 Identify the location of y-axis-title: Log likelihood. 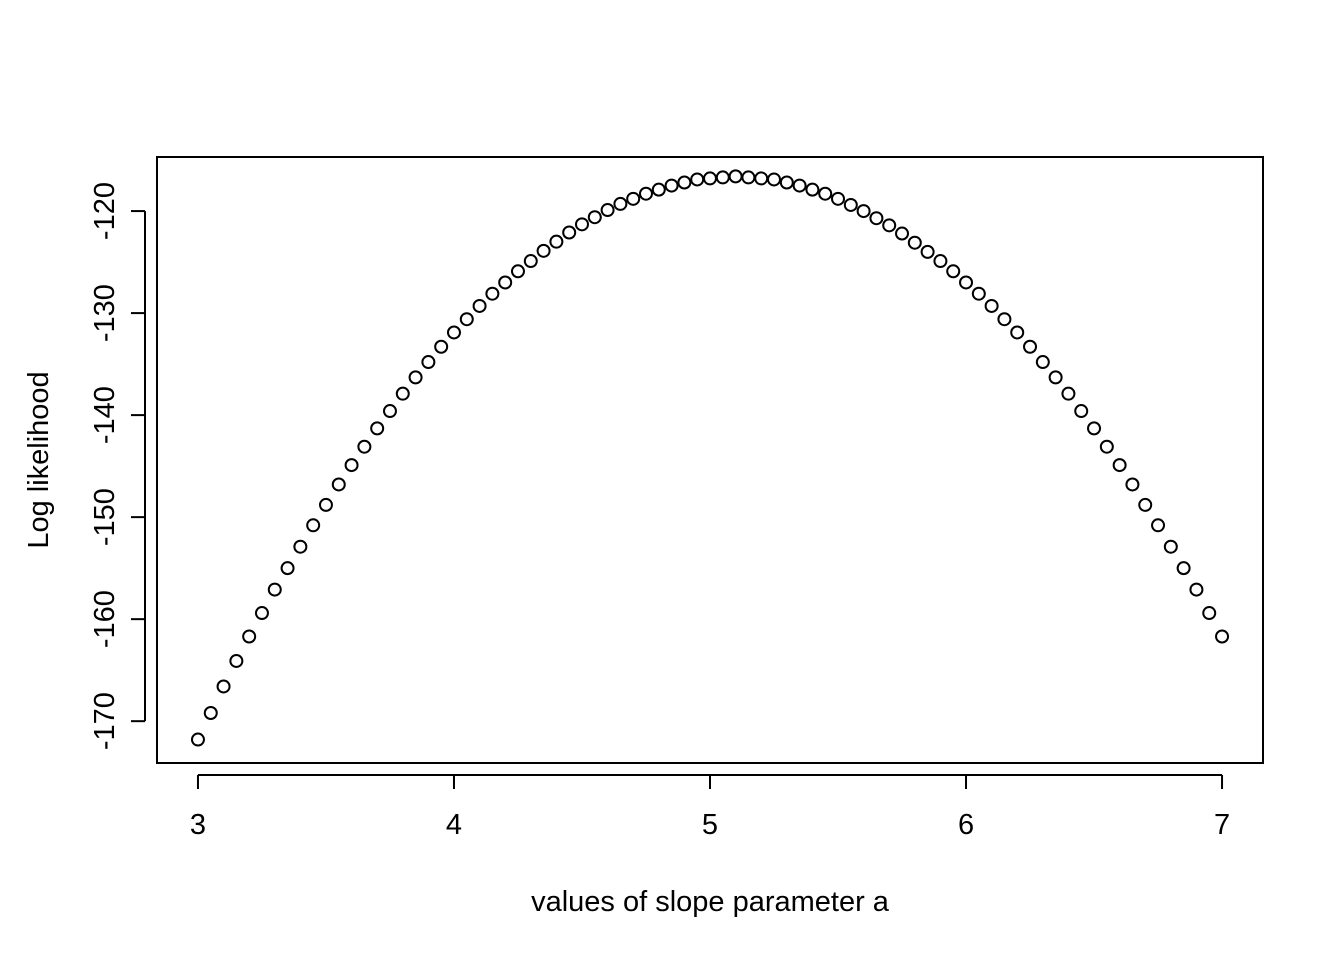
(39, 459).